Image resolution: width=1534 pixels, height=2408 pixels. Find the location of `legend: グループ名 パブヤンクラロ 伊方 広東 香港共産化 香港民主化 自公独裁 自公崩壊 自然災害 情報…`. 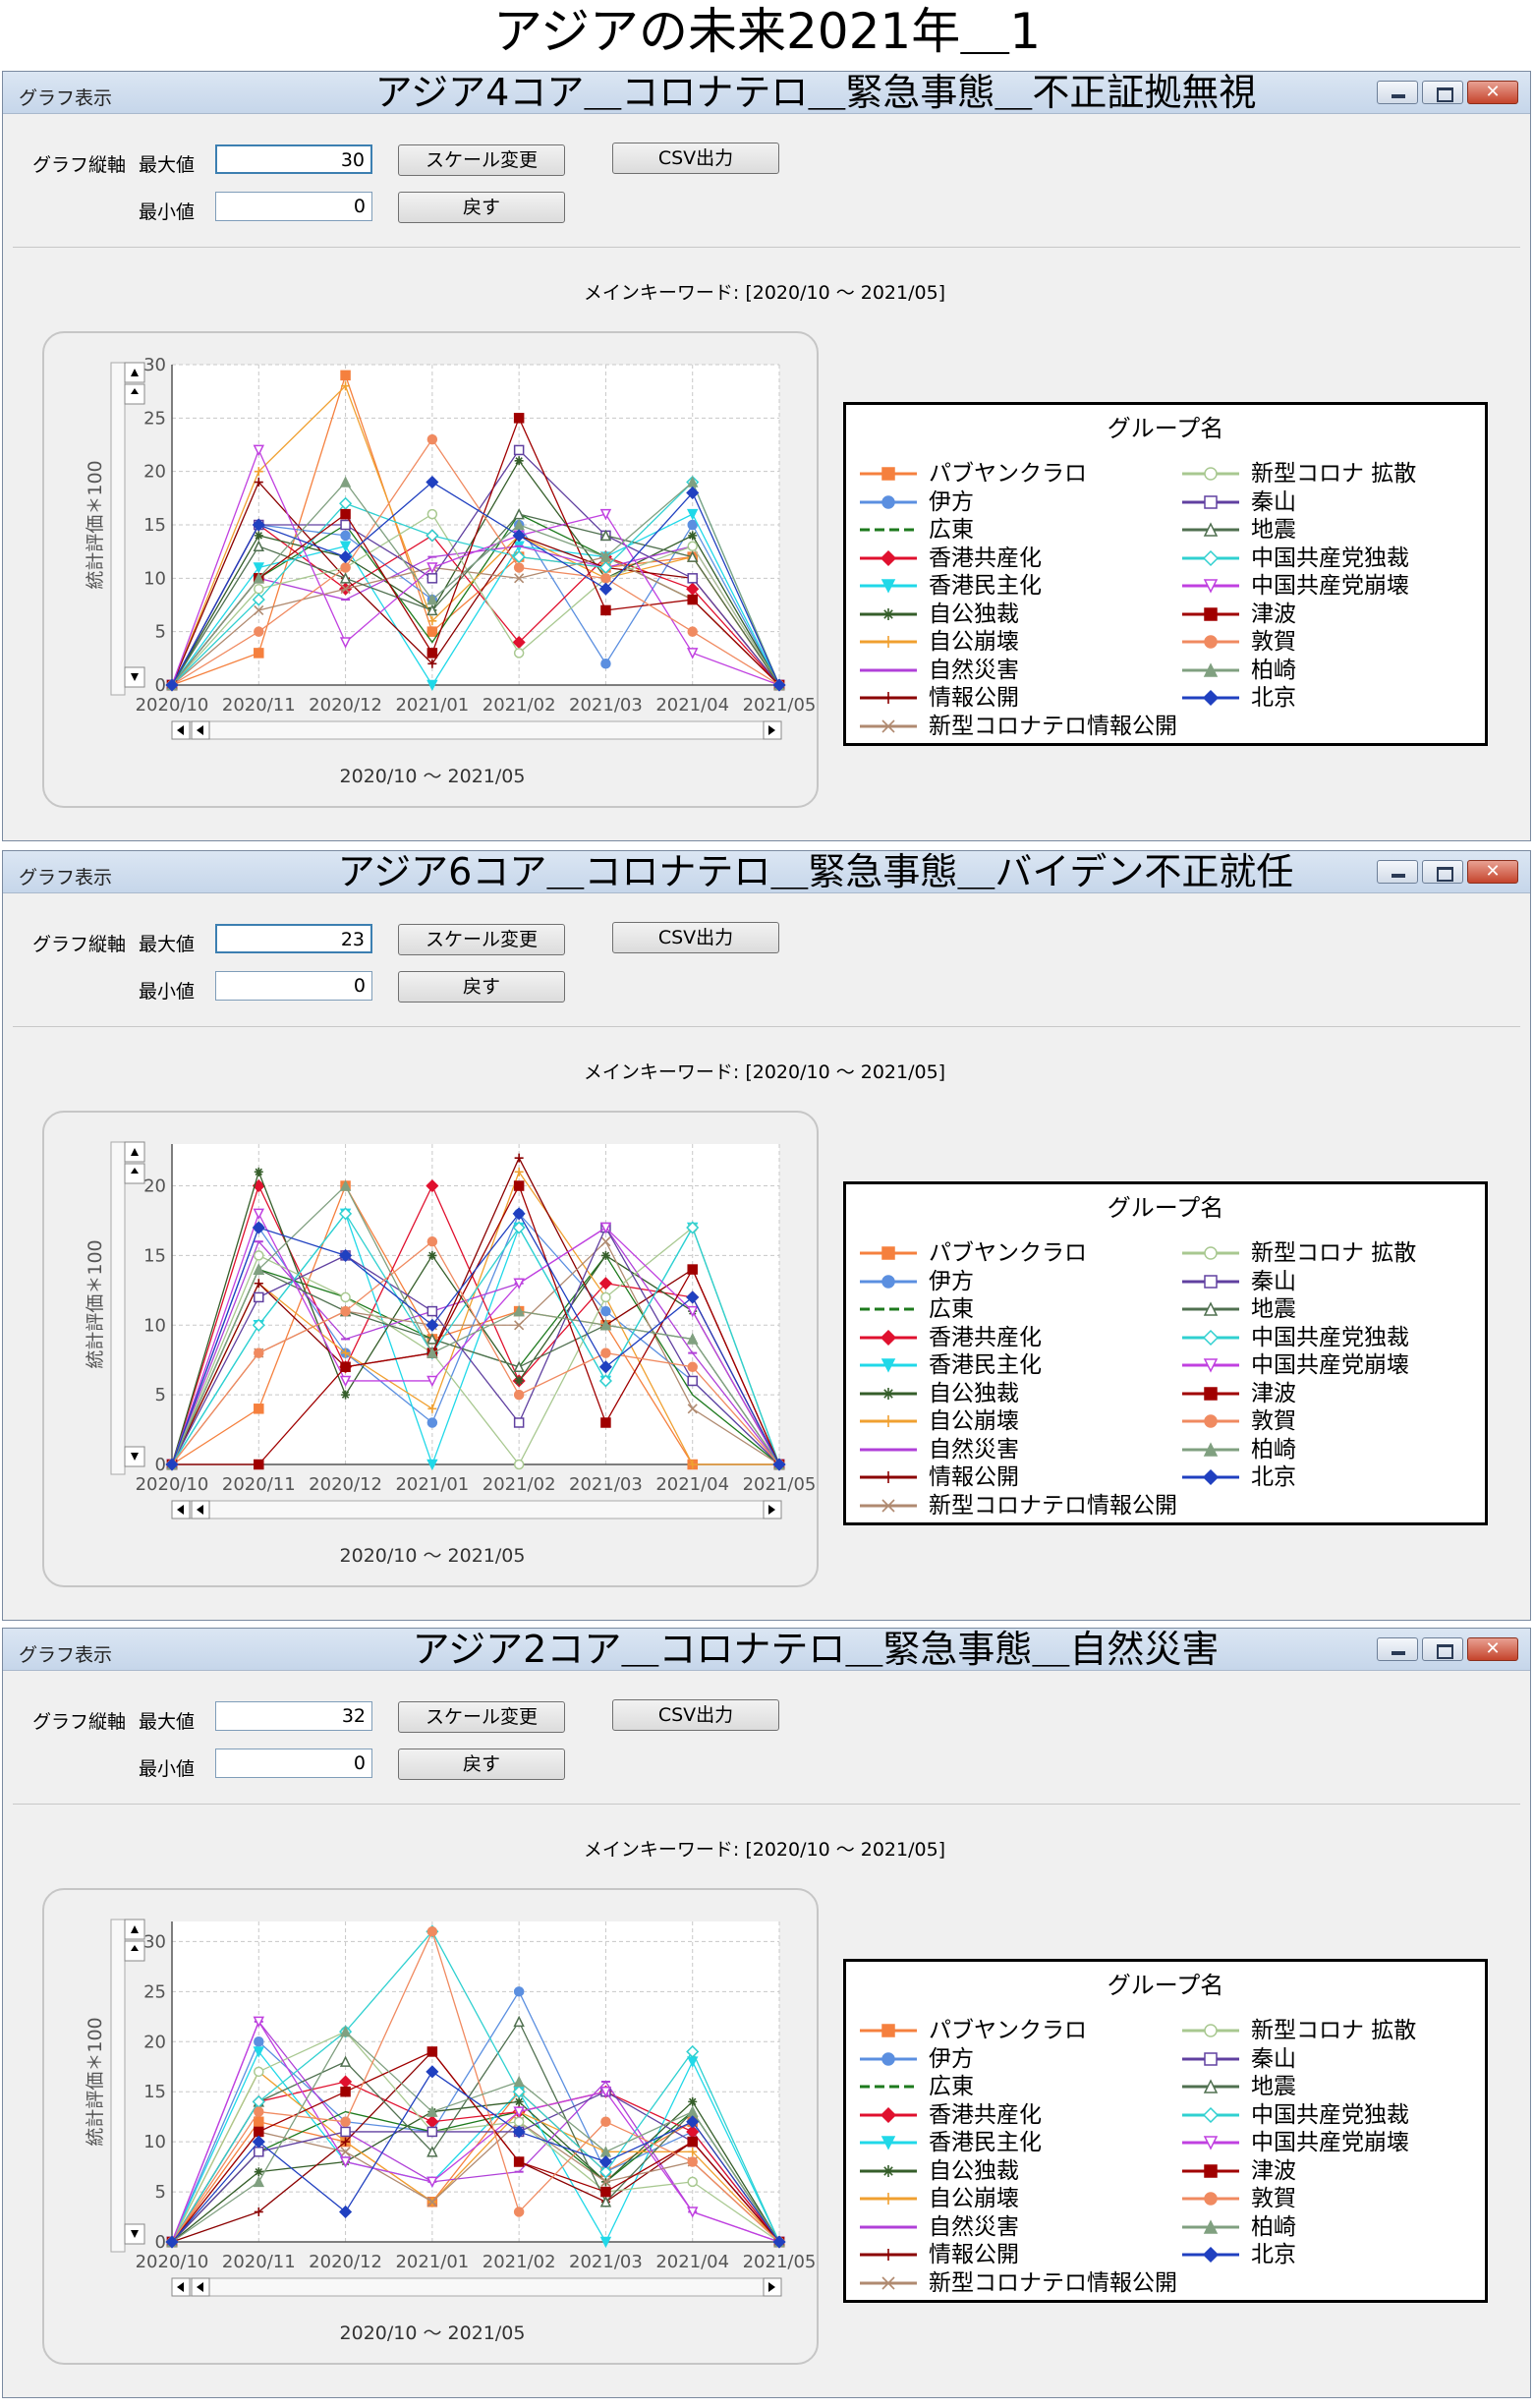

legend: グループ名 パブヤンクラロ 伊方 広東 香港共産化 香港民主化 自公独裁 自公崩壊 自然災害 情報… is located at coordinates (1166, 574).